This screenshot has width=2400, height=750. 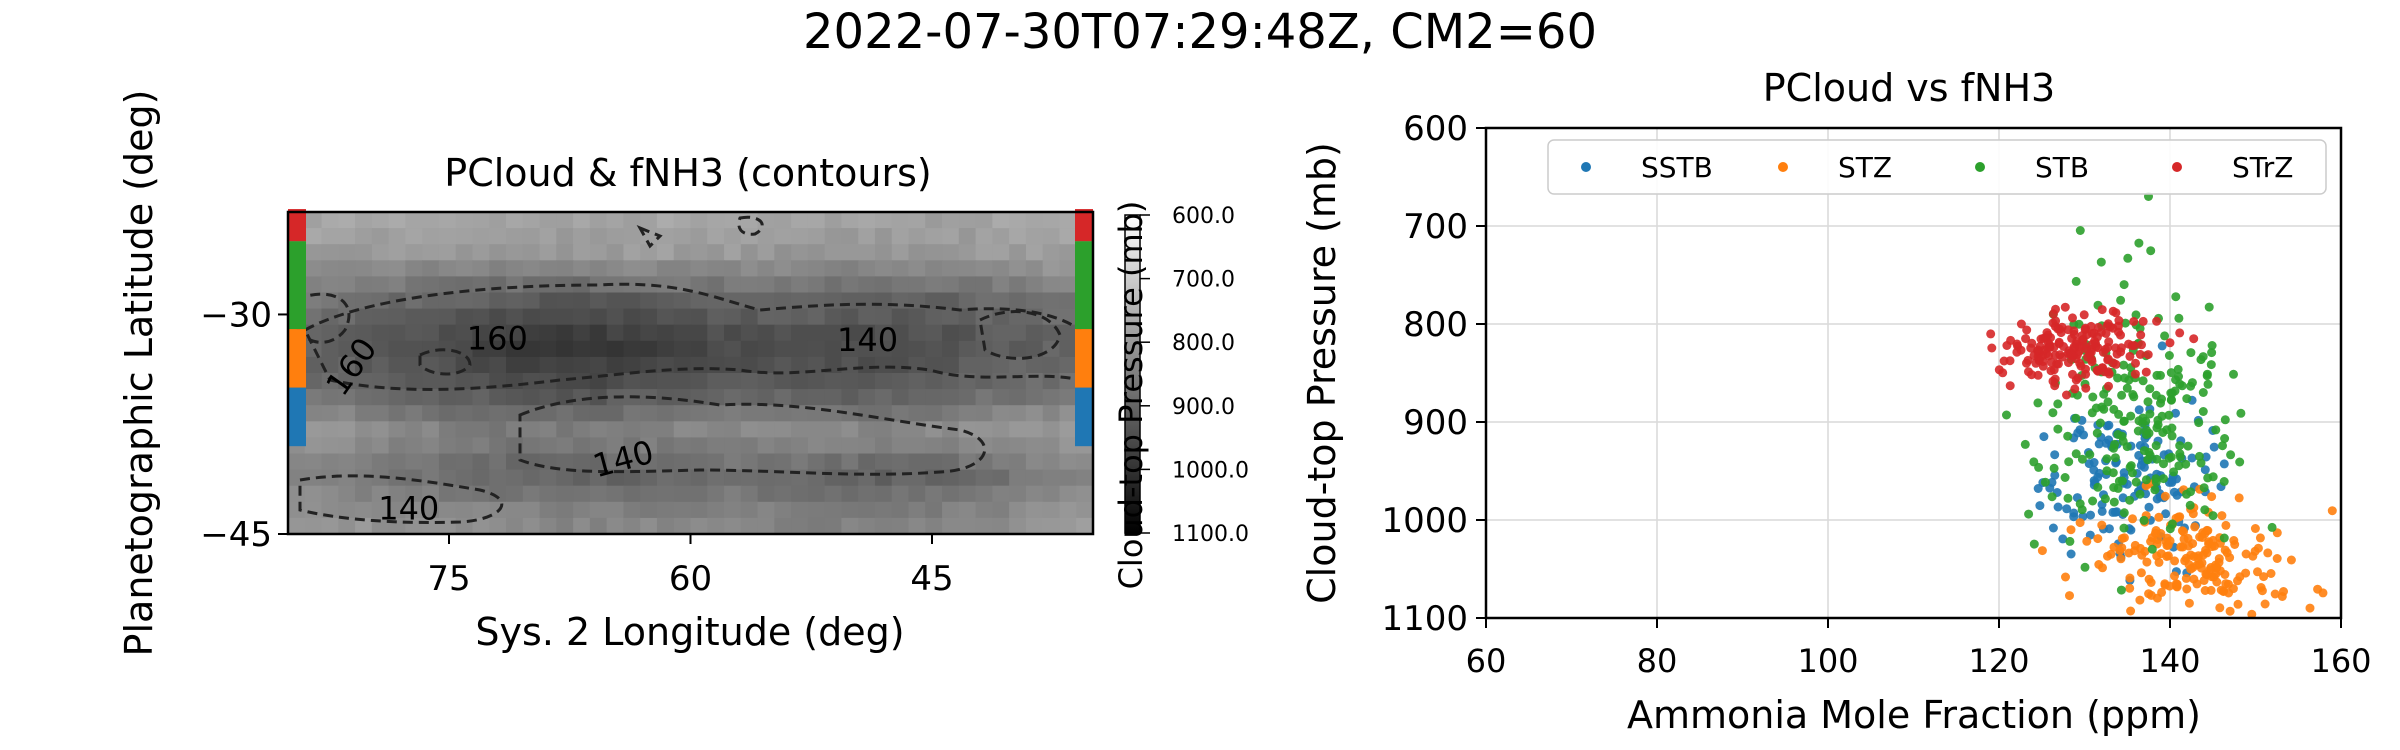 What do you see at coordinates (1980, 167) in the screenshot?
I see `legend-marker-stb` at bounding box center [1980, 167].